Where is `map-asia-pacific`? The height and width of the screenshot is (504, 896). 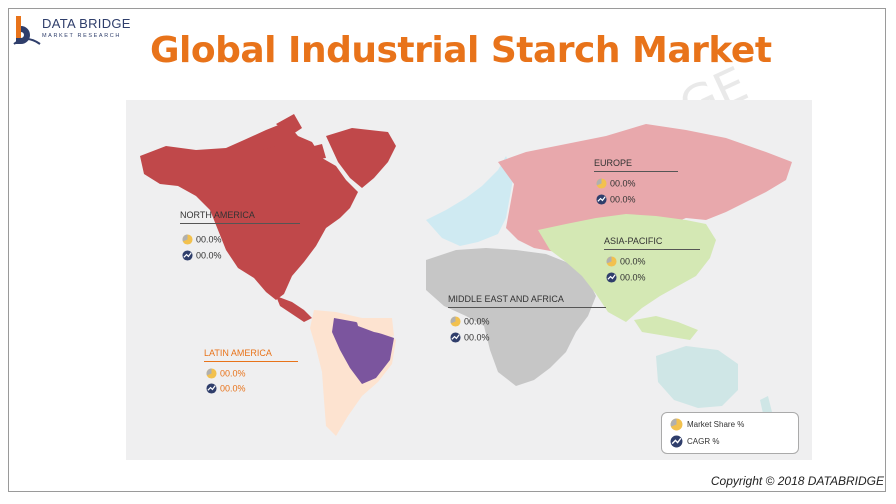 map-asia-pacific is located at coordinates (627, 268).